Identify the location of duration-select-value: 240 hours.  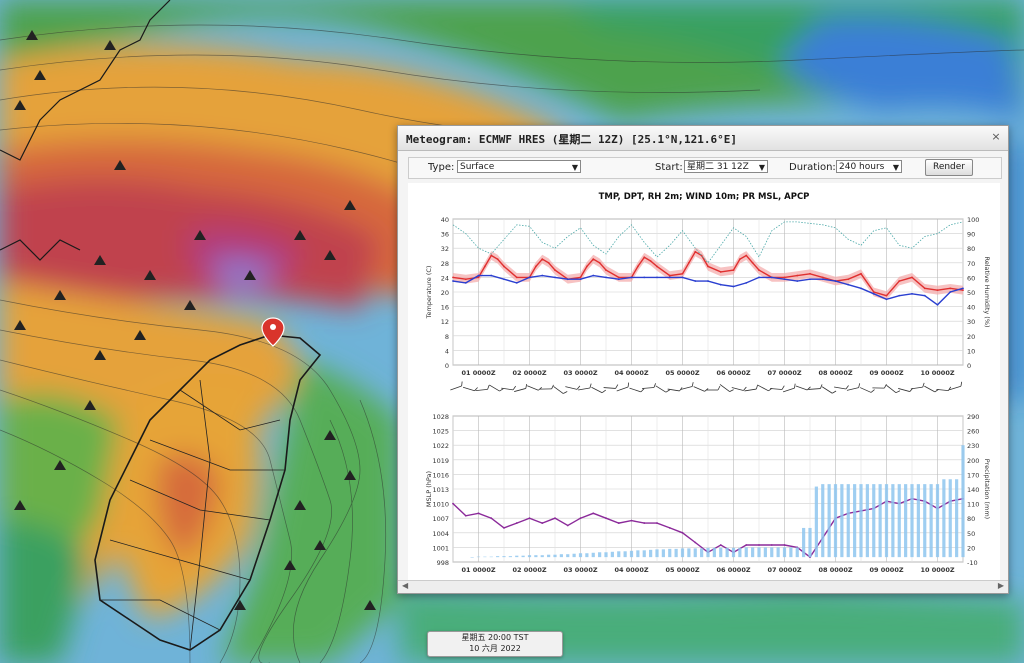
(862, 167).